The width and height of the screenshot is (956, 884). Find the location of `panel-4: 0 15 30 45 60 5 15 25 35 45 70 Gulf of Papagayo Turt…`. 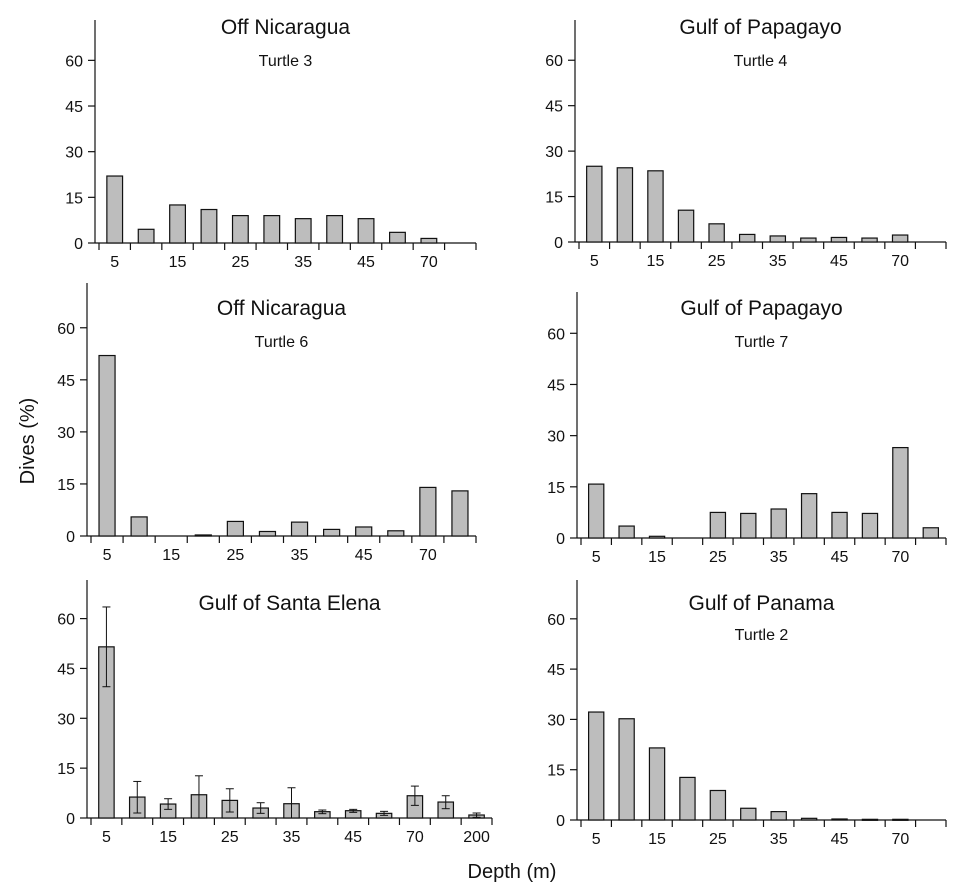

panel-4: 0 15 30 45 60 5 15 25 35 45 70 Gulf of Papagayo Turt… is located at coordinates (747, 429).